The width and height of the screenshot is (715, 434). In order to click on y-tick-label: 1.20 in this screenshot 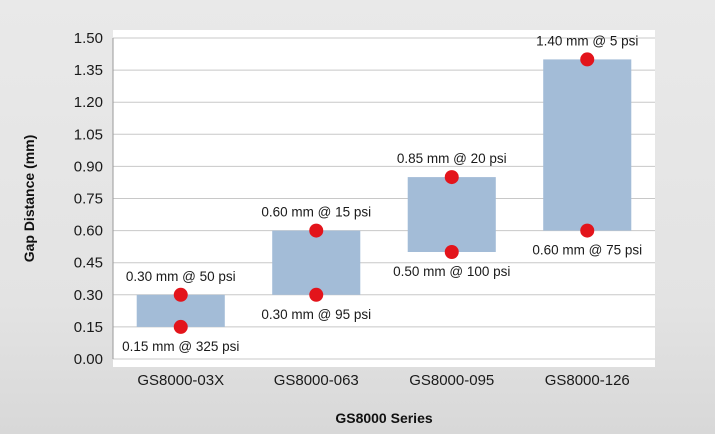, I will do `click(88, 102)`.